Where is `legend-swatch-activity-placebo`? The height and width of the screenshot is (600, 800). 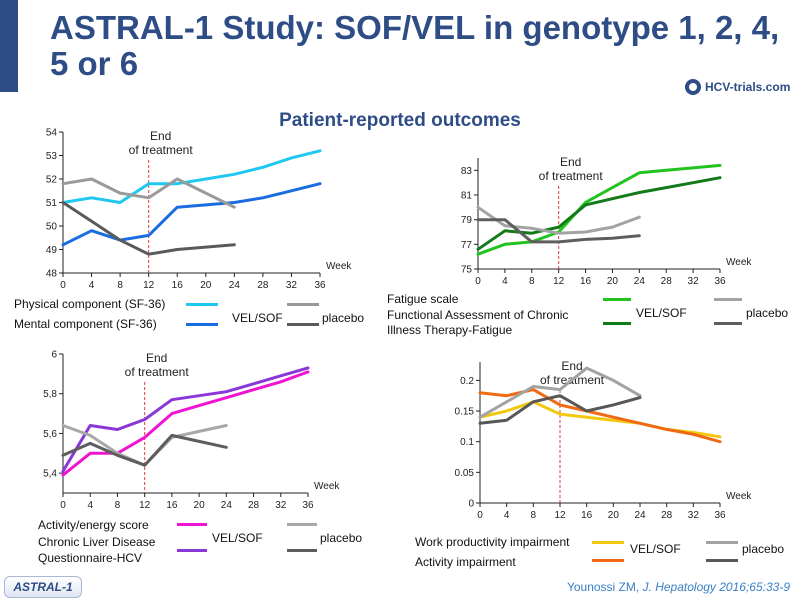
legend-swatch-activity-placebo is located at coordinates (302, 524).